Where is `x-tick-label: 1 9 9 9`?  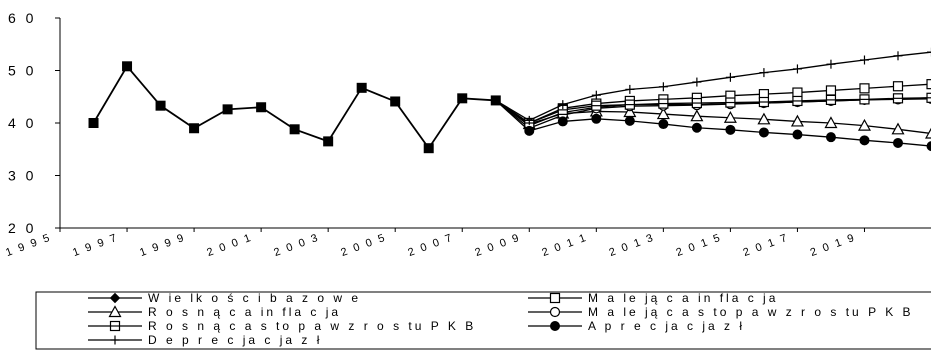 x-tick-label: 1 9 9 9 is located at coordinates (162, 246).